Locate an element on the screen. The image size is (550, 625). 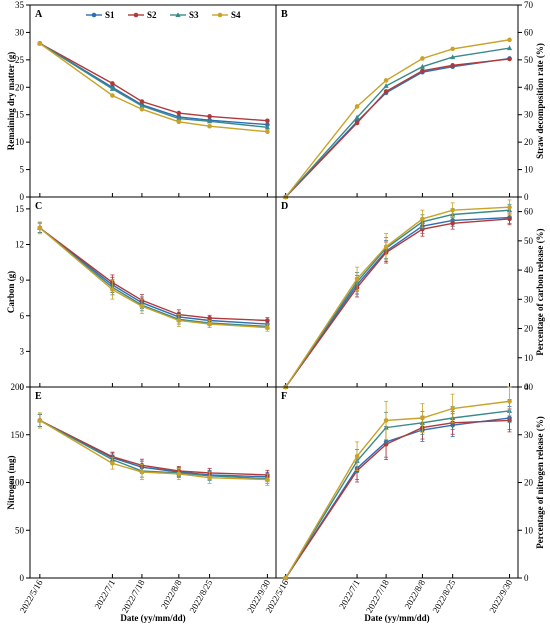
y-tick-label: 150 is located at coordinates (18, 435).